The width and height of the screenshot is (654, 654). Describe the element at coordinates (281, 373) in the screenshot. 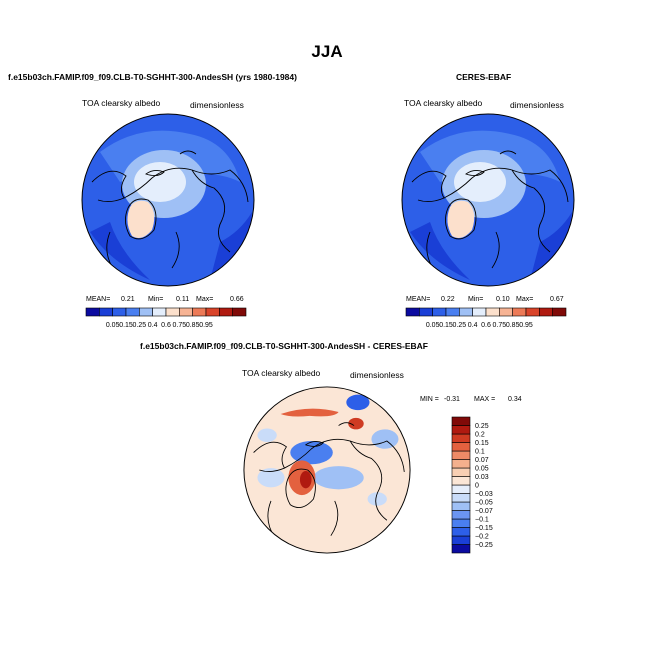

I see `diff-panel-variable: TOA clearsky albedo` at that location.